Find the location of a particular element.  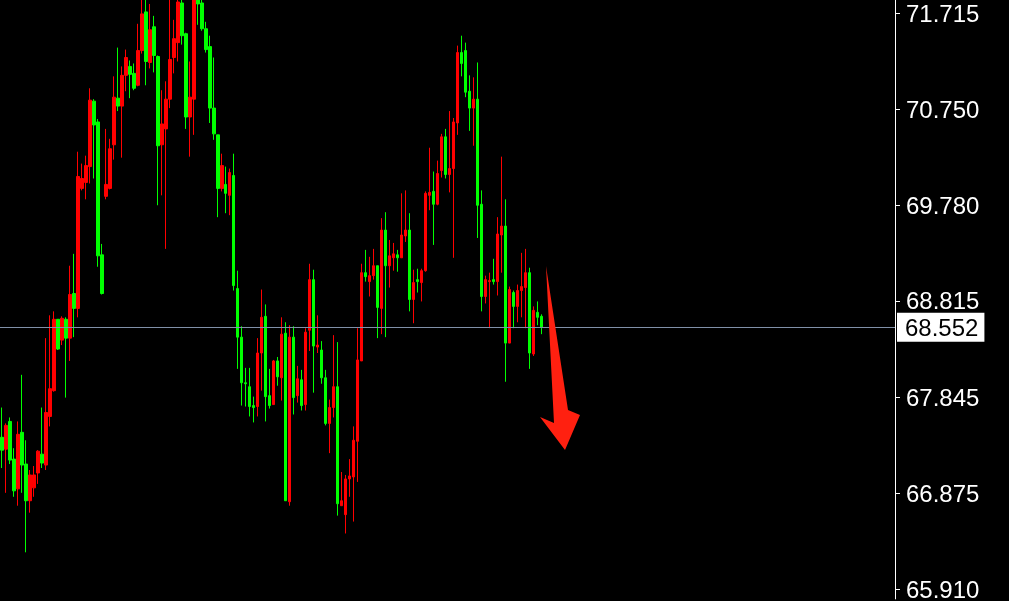

y-tick-label: 65.910 is located at coordinates (943, 588).